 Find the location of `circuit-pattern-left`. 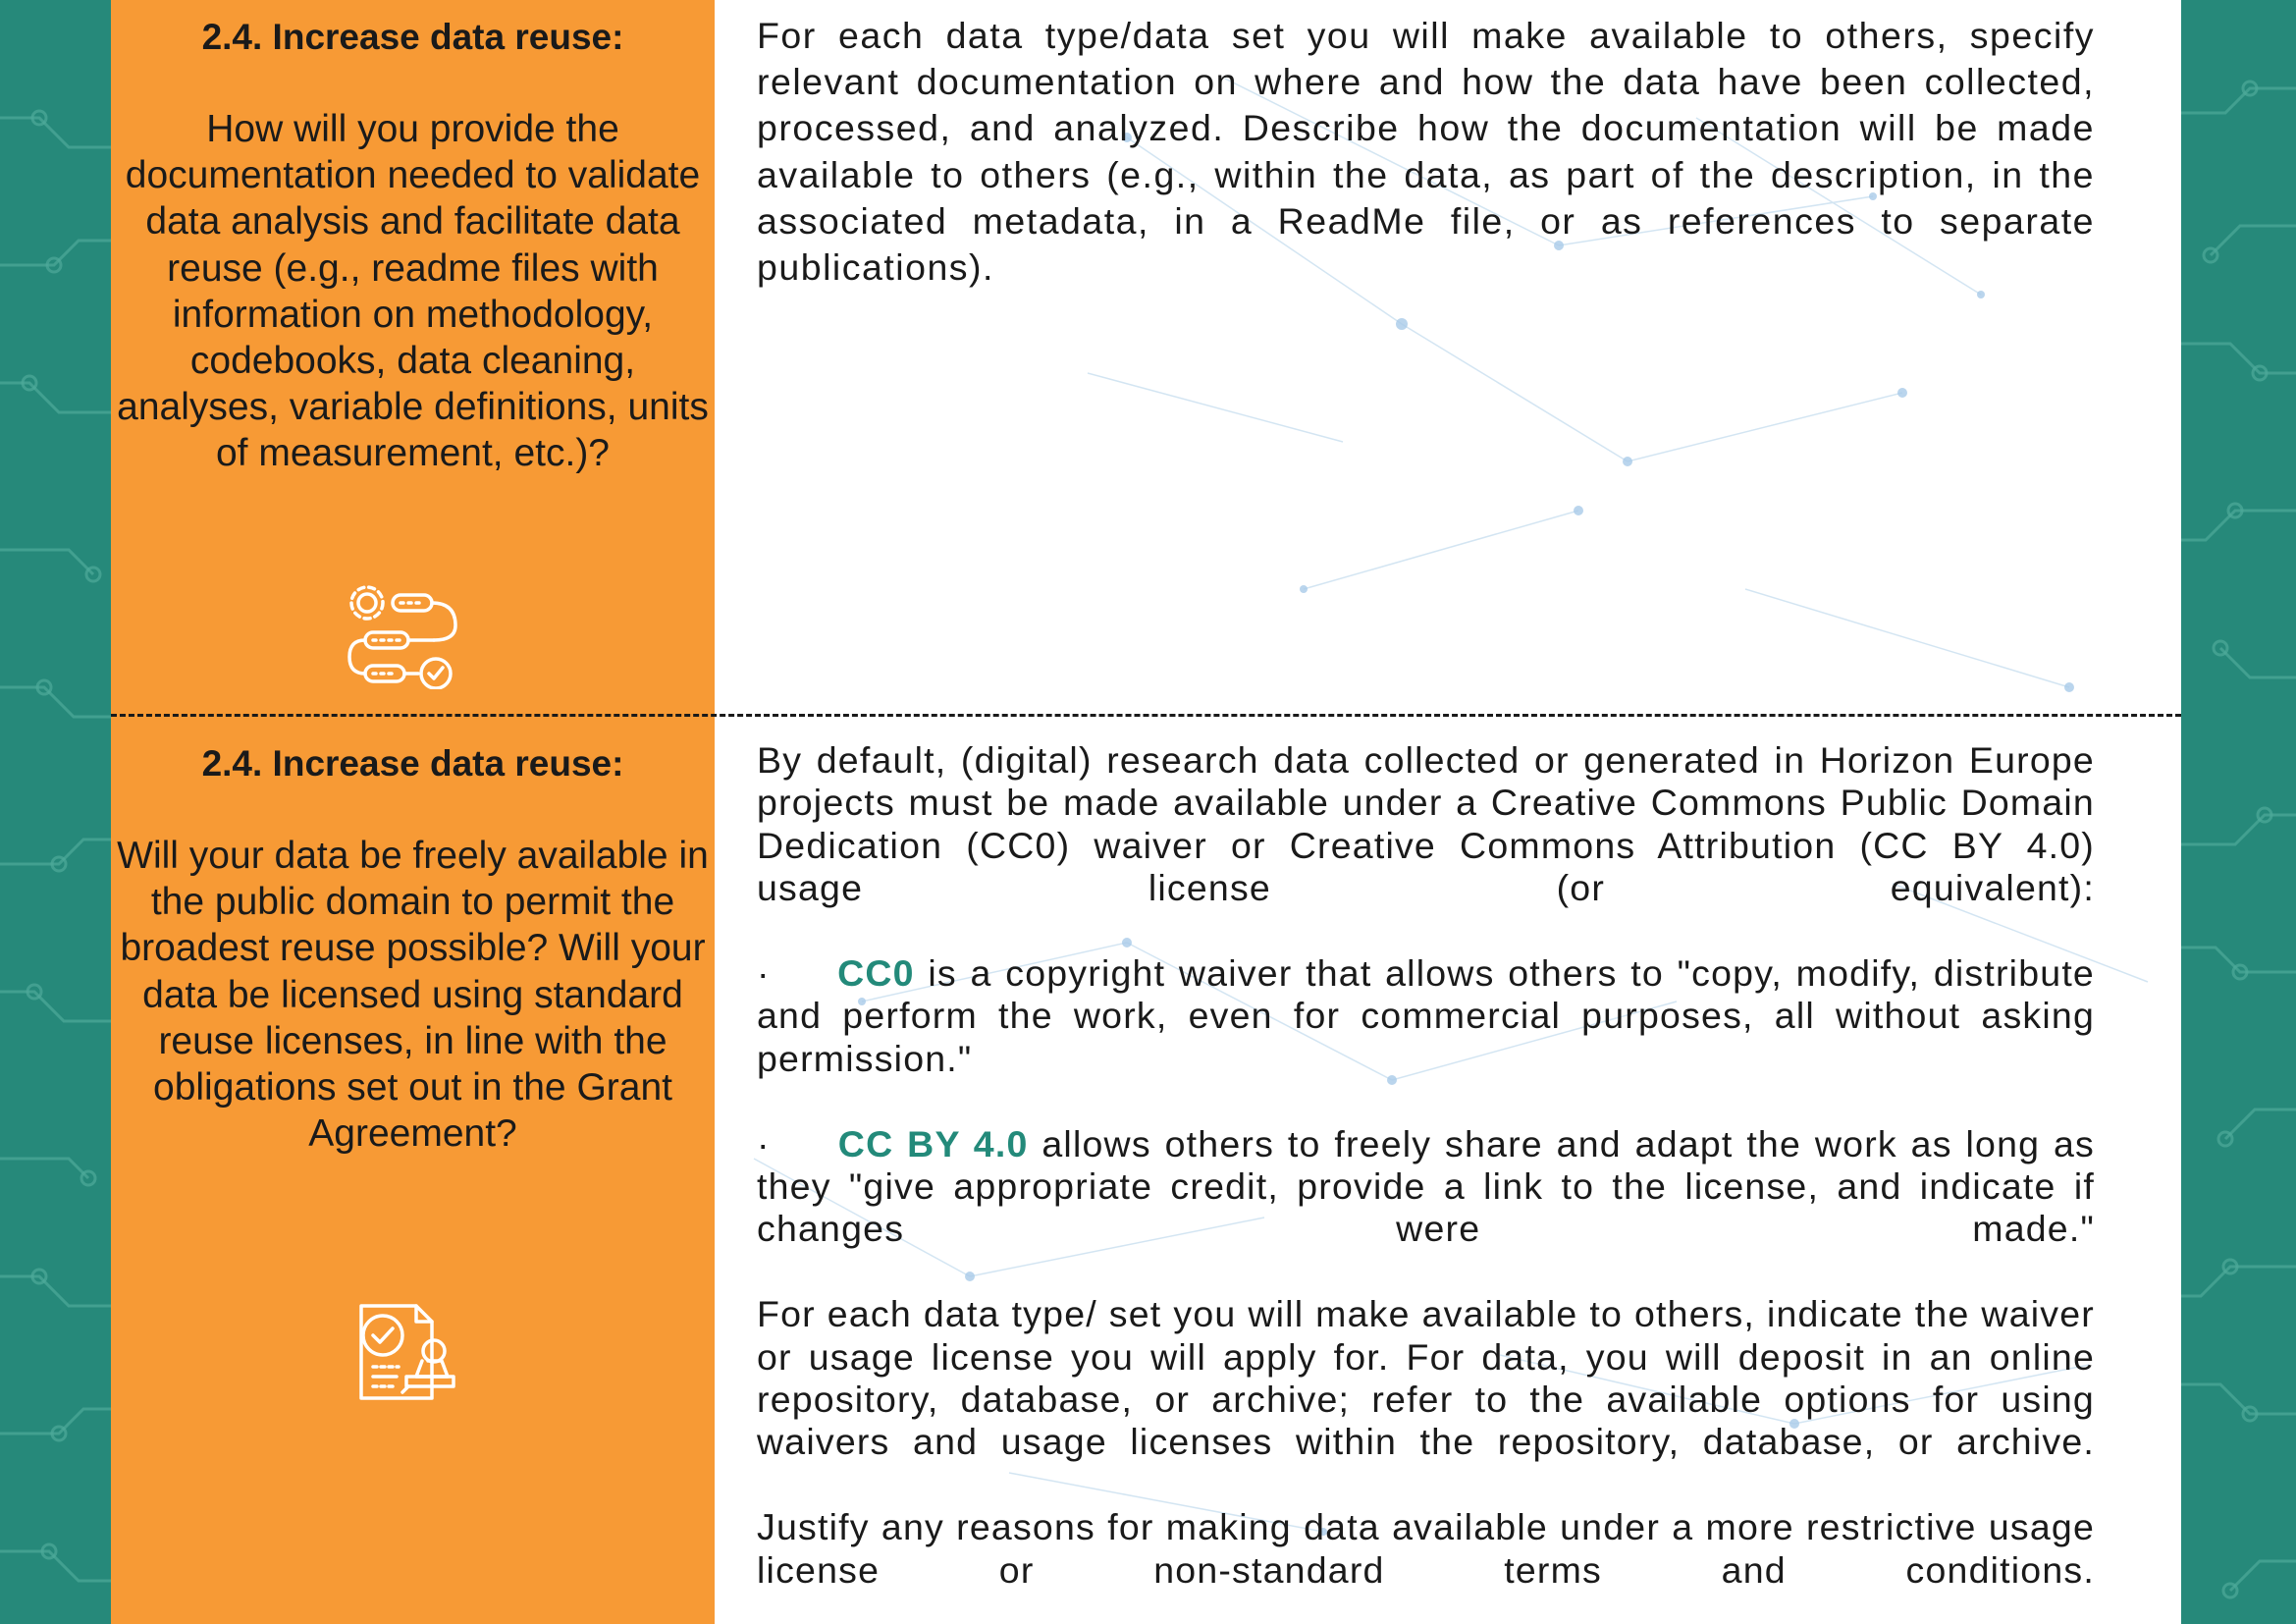

circuit-pattern-left is located at coordinates (55, 846).